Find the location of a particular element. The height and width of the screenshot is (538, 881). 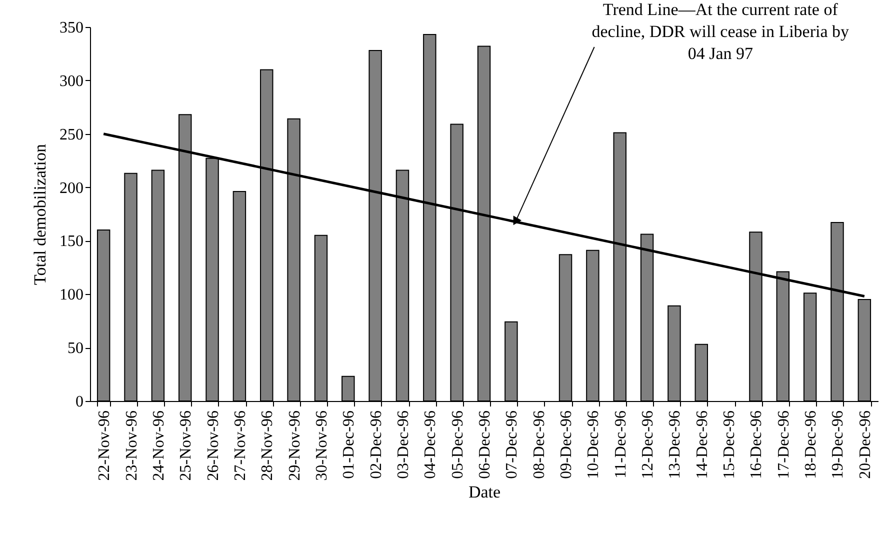

x-tick-label: 15-Dec-96 is located at coordinates (729, 444).